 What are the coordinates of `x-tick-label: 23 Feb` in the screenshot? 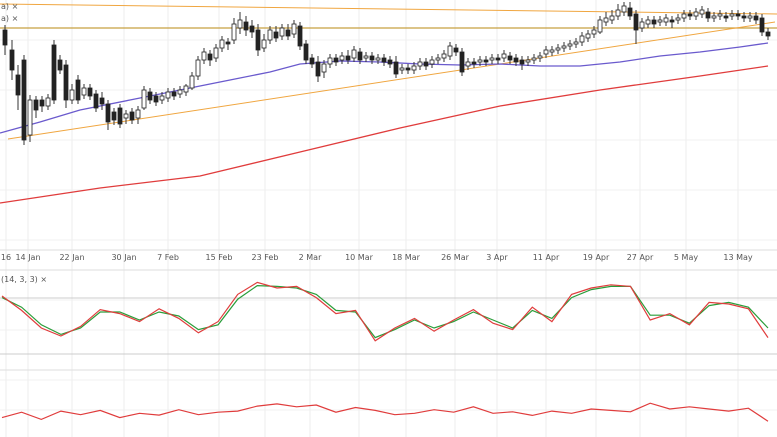 It's located at (265, 257).